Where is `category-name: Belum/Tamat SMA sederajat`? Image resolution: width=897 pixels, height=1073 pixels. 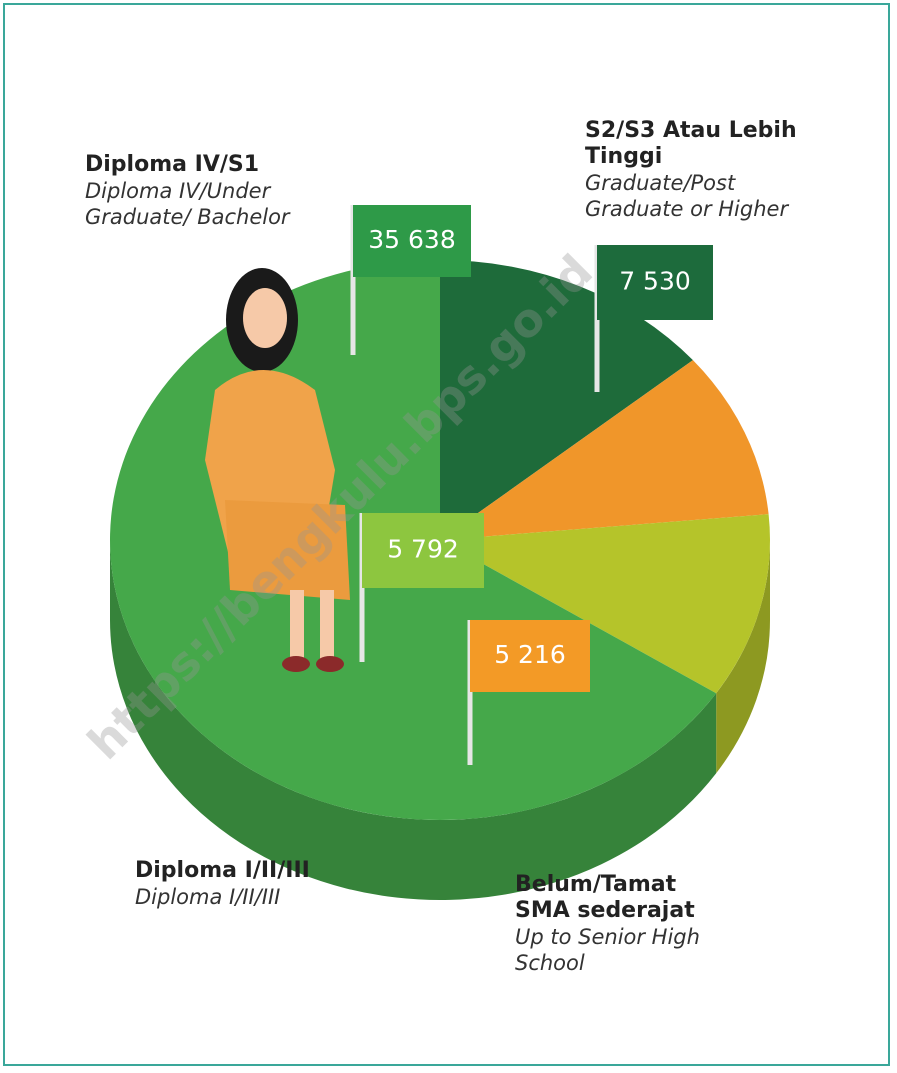 category-name: Belum/Tamat SMA sederajat is located at coordinates (605, 897).